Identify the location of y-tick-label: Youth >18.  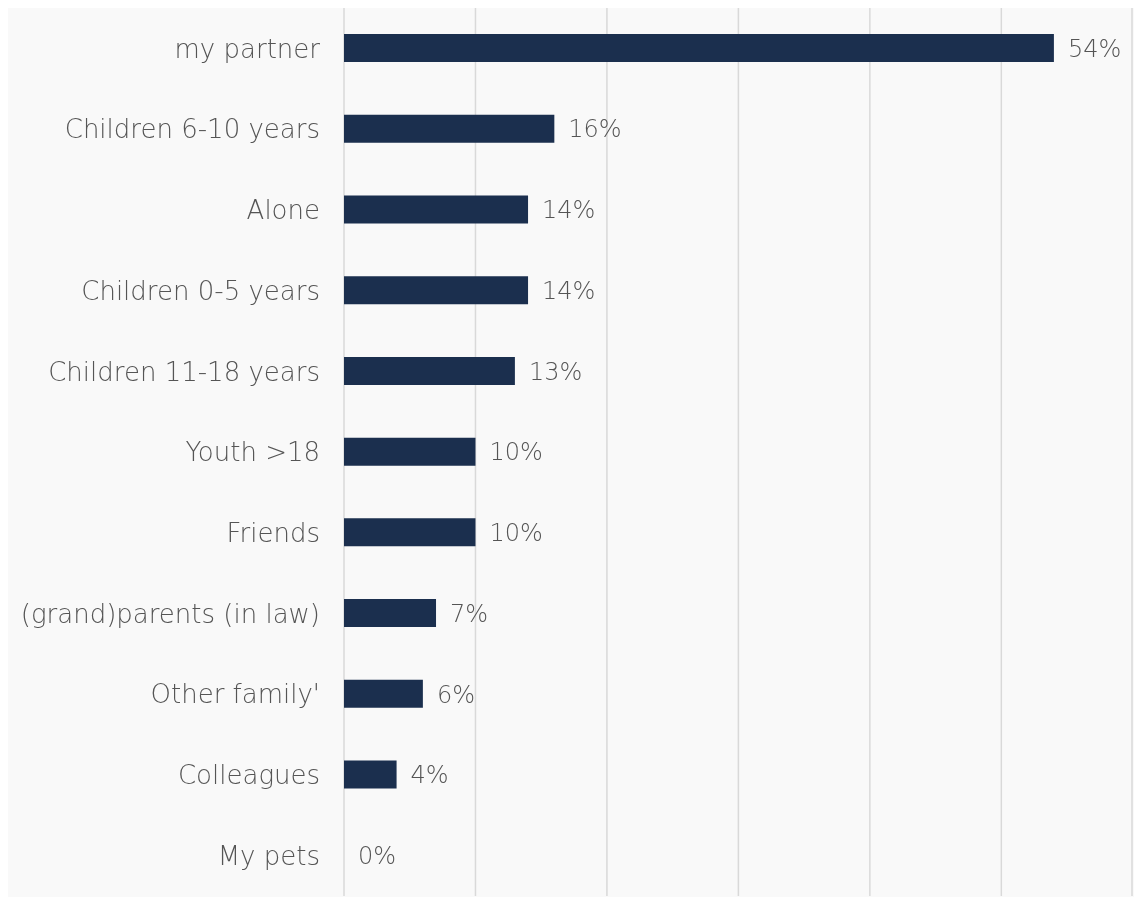
(252, 452).